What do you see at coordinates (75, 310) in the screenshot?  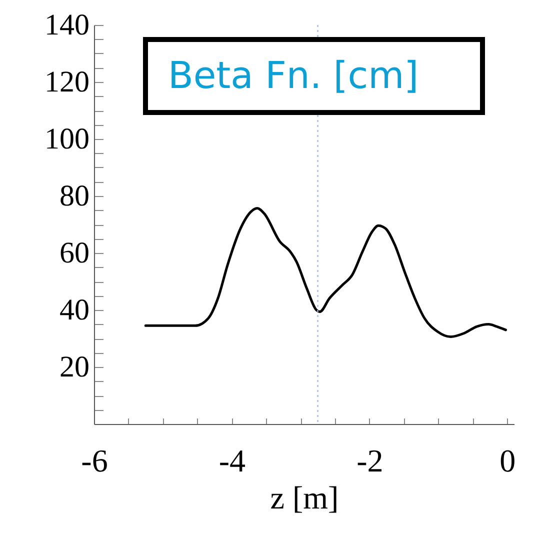 I see `y-tick-label: 40` at bounding box center [75, 310].